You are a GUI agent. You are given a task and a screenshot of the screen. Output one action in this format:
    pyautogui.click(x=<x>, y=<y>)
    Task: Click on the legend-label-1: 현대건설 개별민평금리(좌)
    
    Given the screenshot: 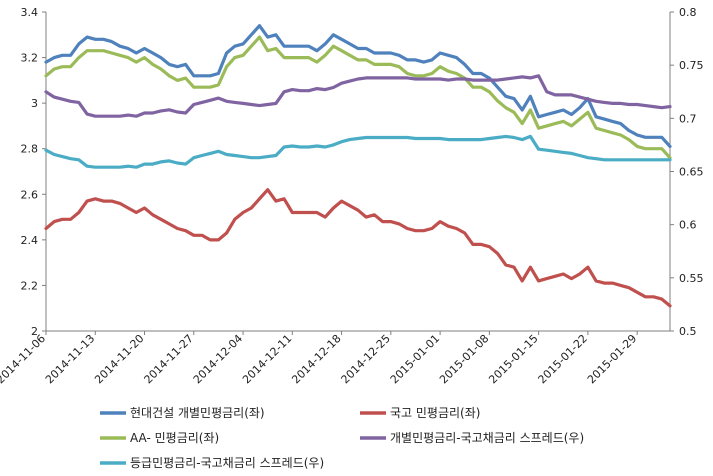 What is the action you would take?
    pyautogui.click(x=197, y=413)
    